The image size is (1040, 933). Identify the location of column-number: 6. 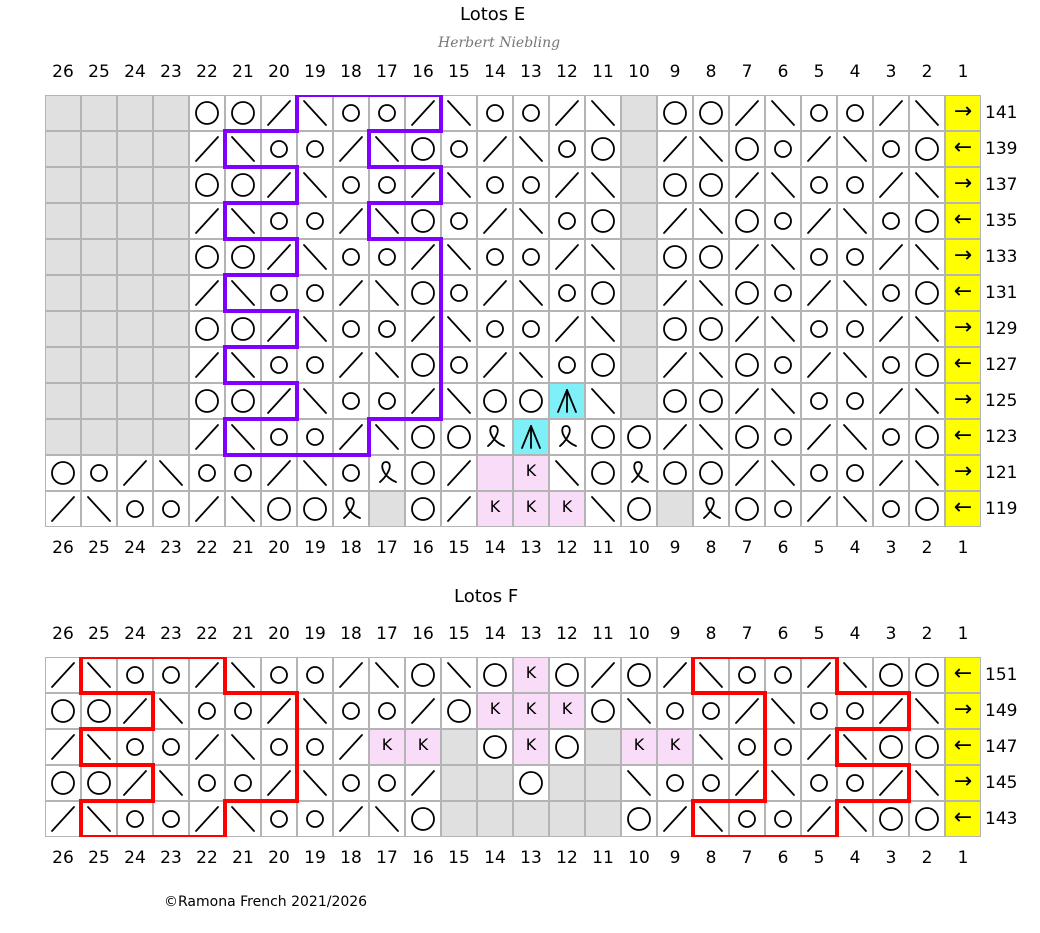
(783, 548).